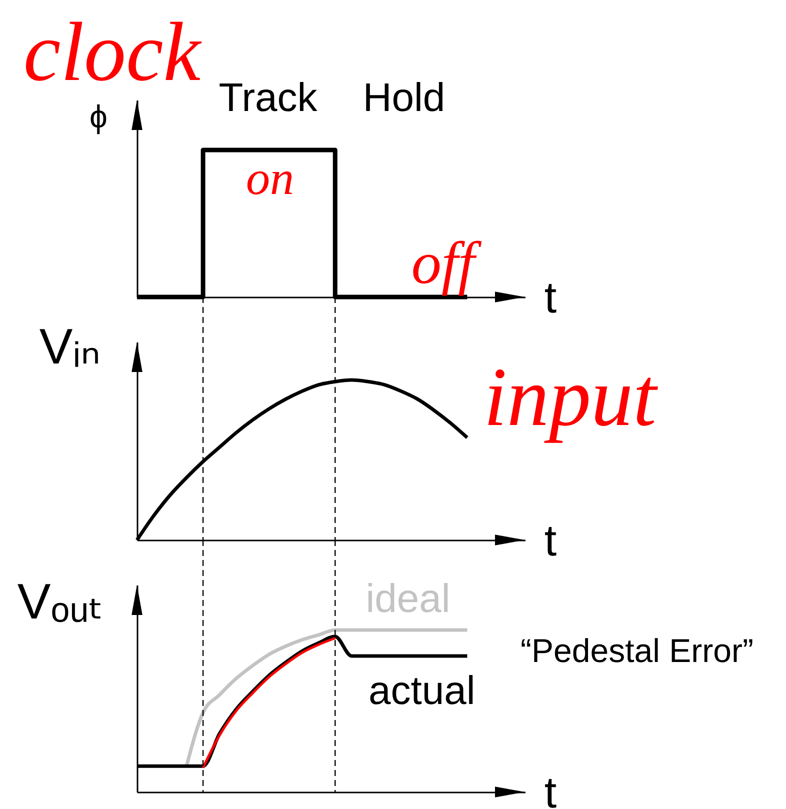 Image resolution: width=786 pixels, height=809 pixels. What do you see at coordinates (60, 602) in the screenshot?
I see `y-axis-title: Vₒᵤₜ` at bounding box center [60, 602].